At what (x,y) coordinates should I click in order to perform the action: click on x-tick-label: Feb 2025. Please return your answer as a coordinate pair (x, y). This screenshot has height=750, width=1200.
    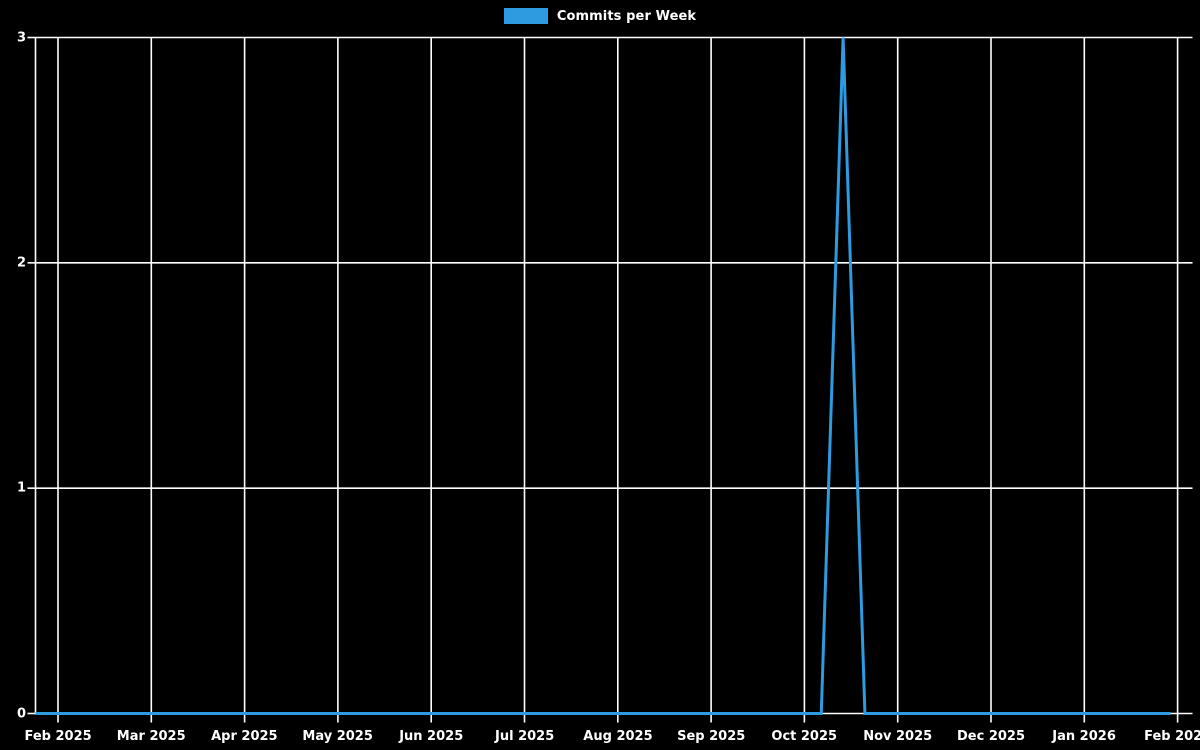
    Looking at the image, I should click on (58, 736).